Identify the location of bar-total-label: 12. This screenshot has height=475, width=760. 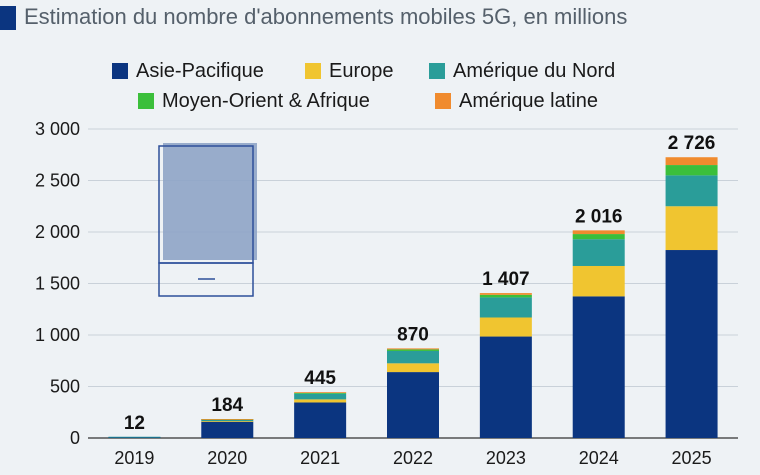
(134, 423).